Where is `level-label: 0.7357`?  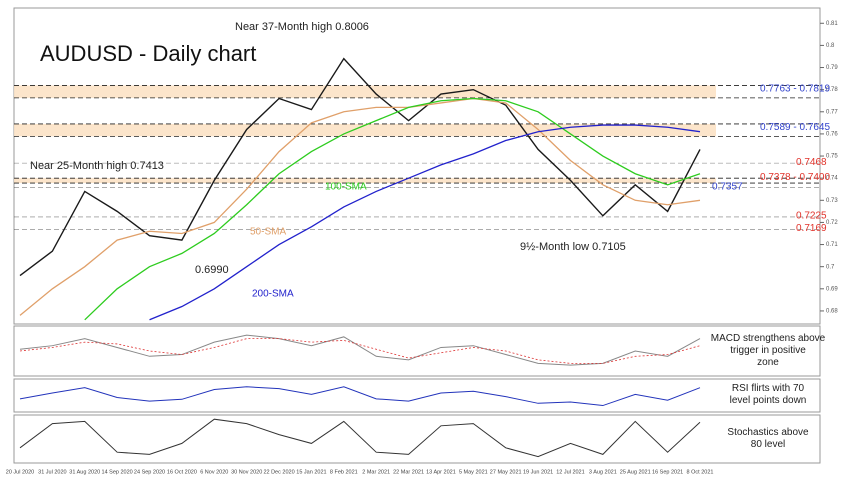 level-label: 0.7357 is located at coordinates (727, 186).